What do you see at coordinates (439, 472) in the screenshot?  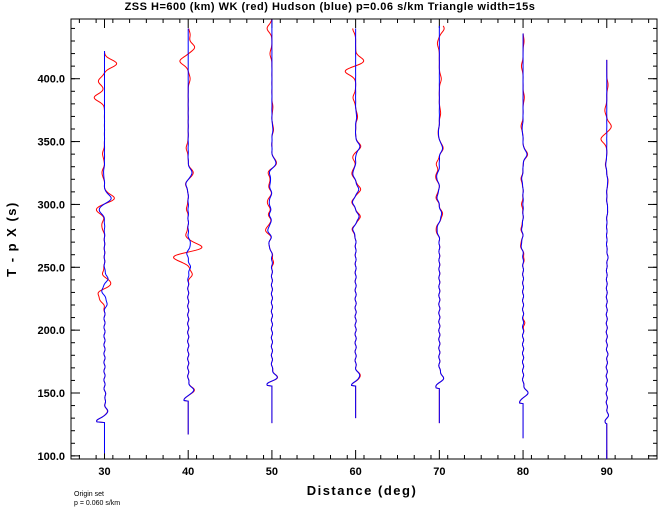 I see `x-tick-label: 70` at bounding box center [439, 472].